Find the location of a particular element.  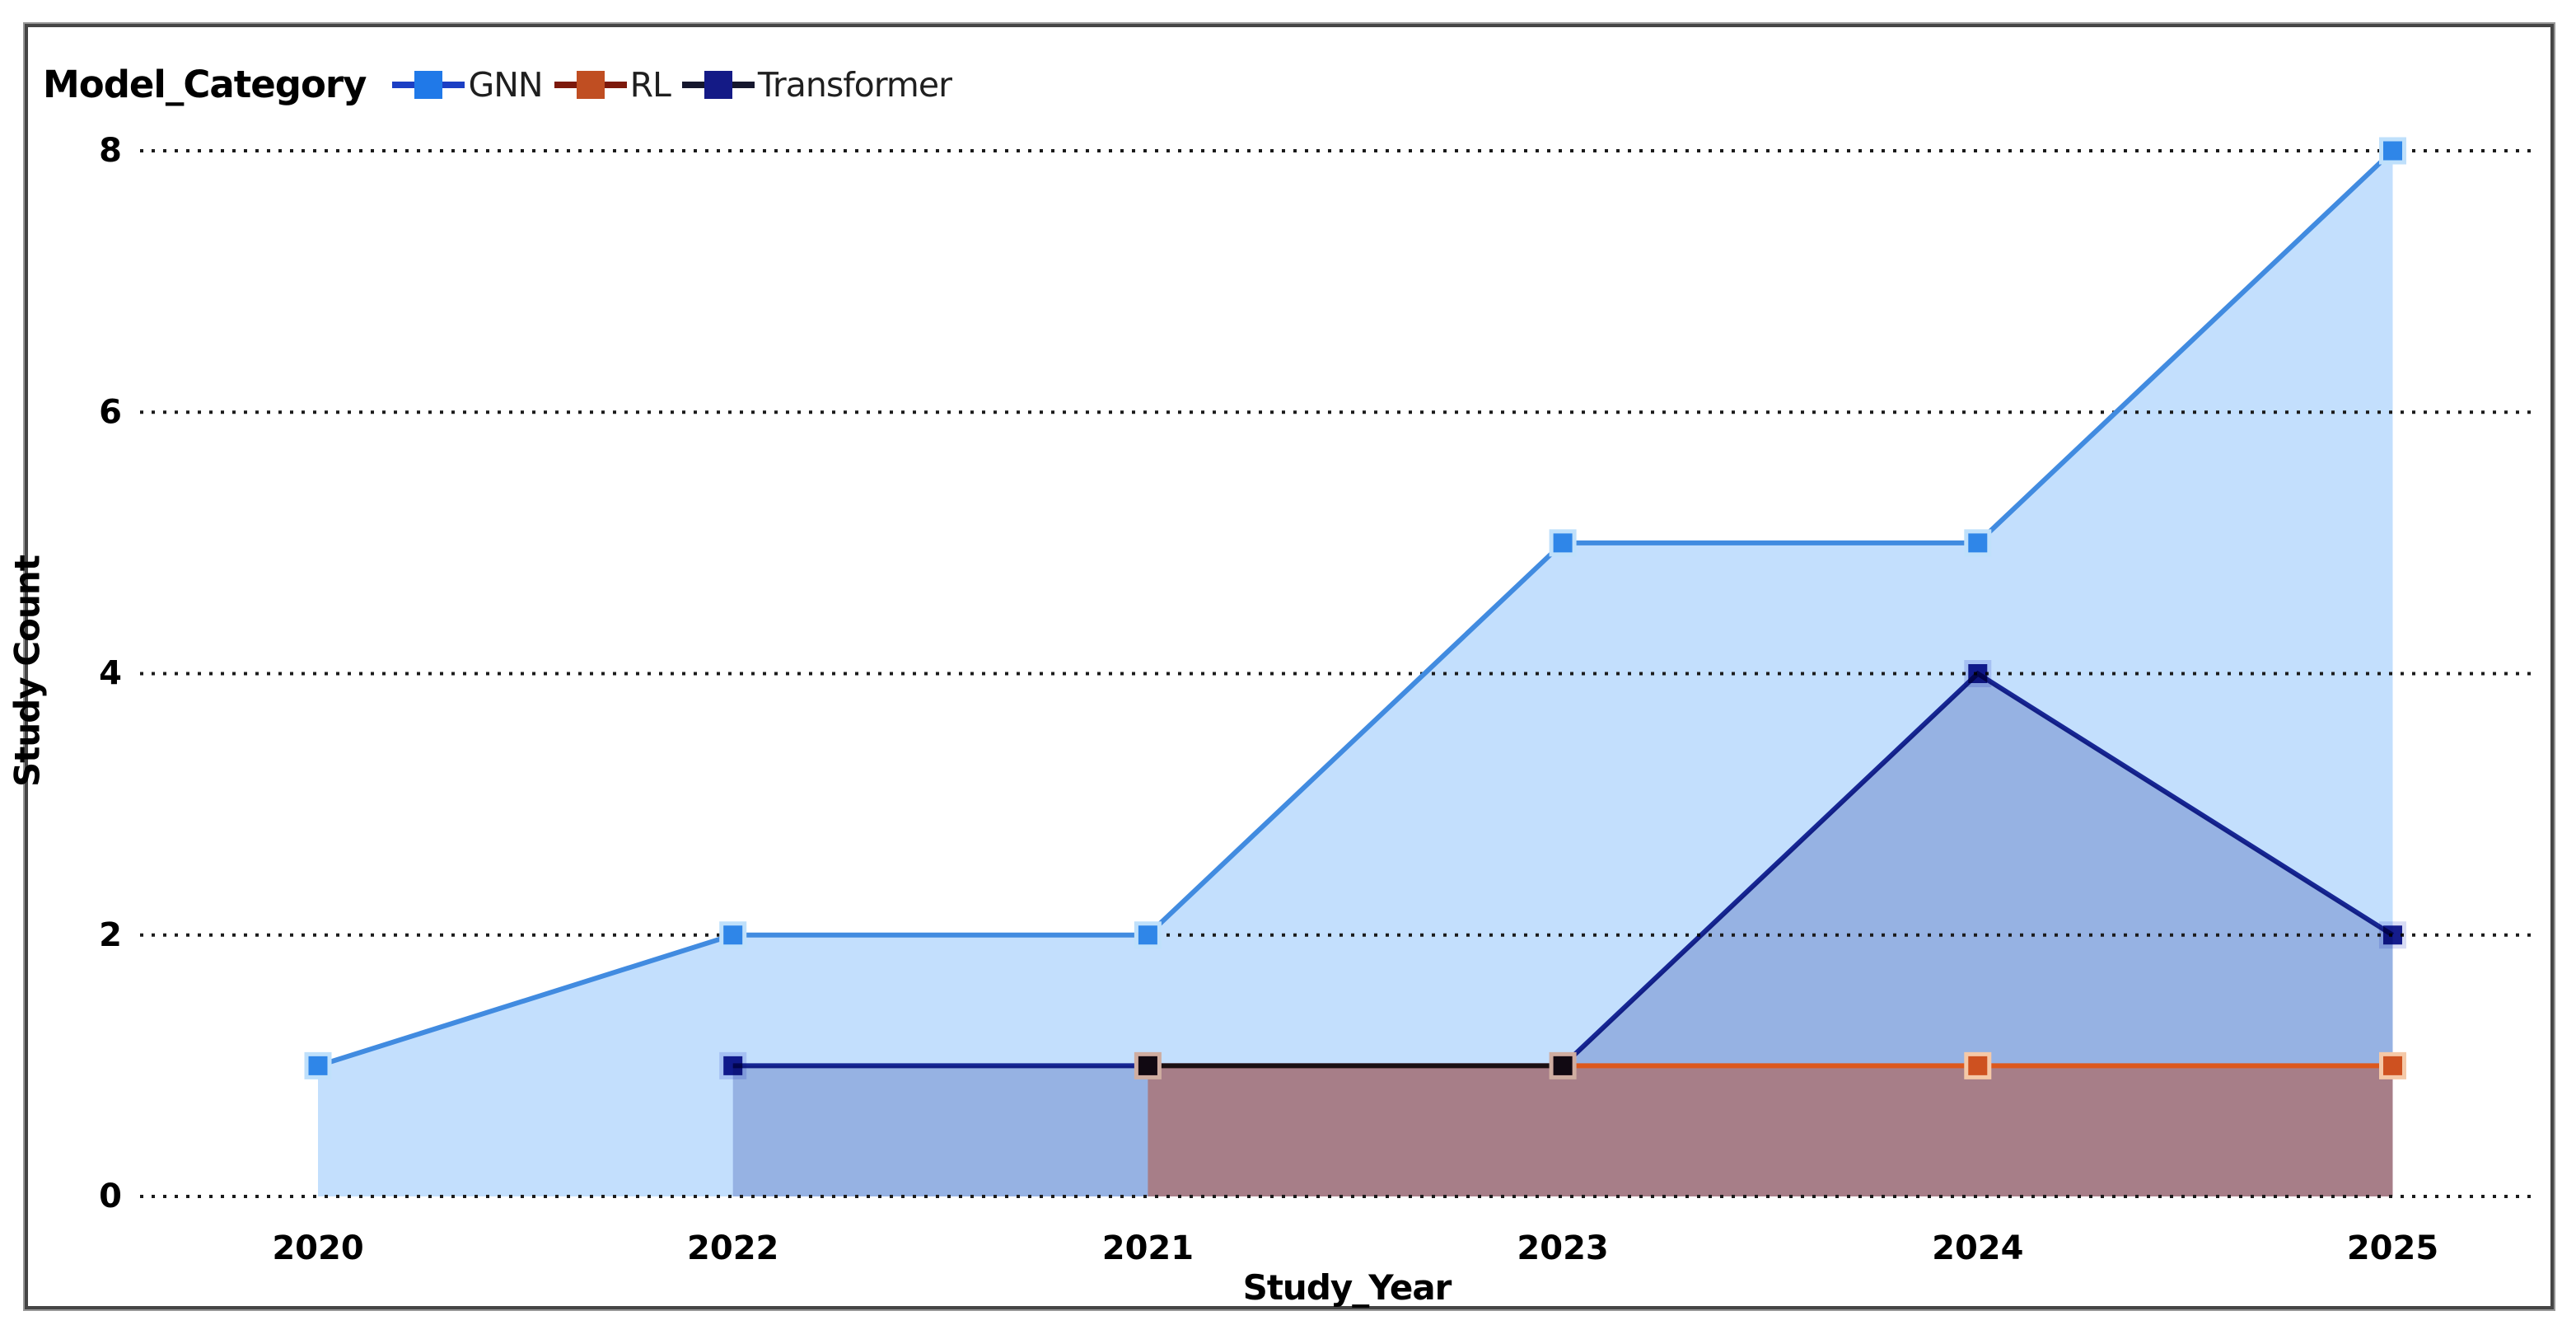

y-axis-title: Study Count is located at coordinates (27, 671).